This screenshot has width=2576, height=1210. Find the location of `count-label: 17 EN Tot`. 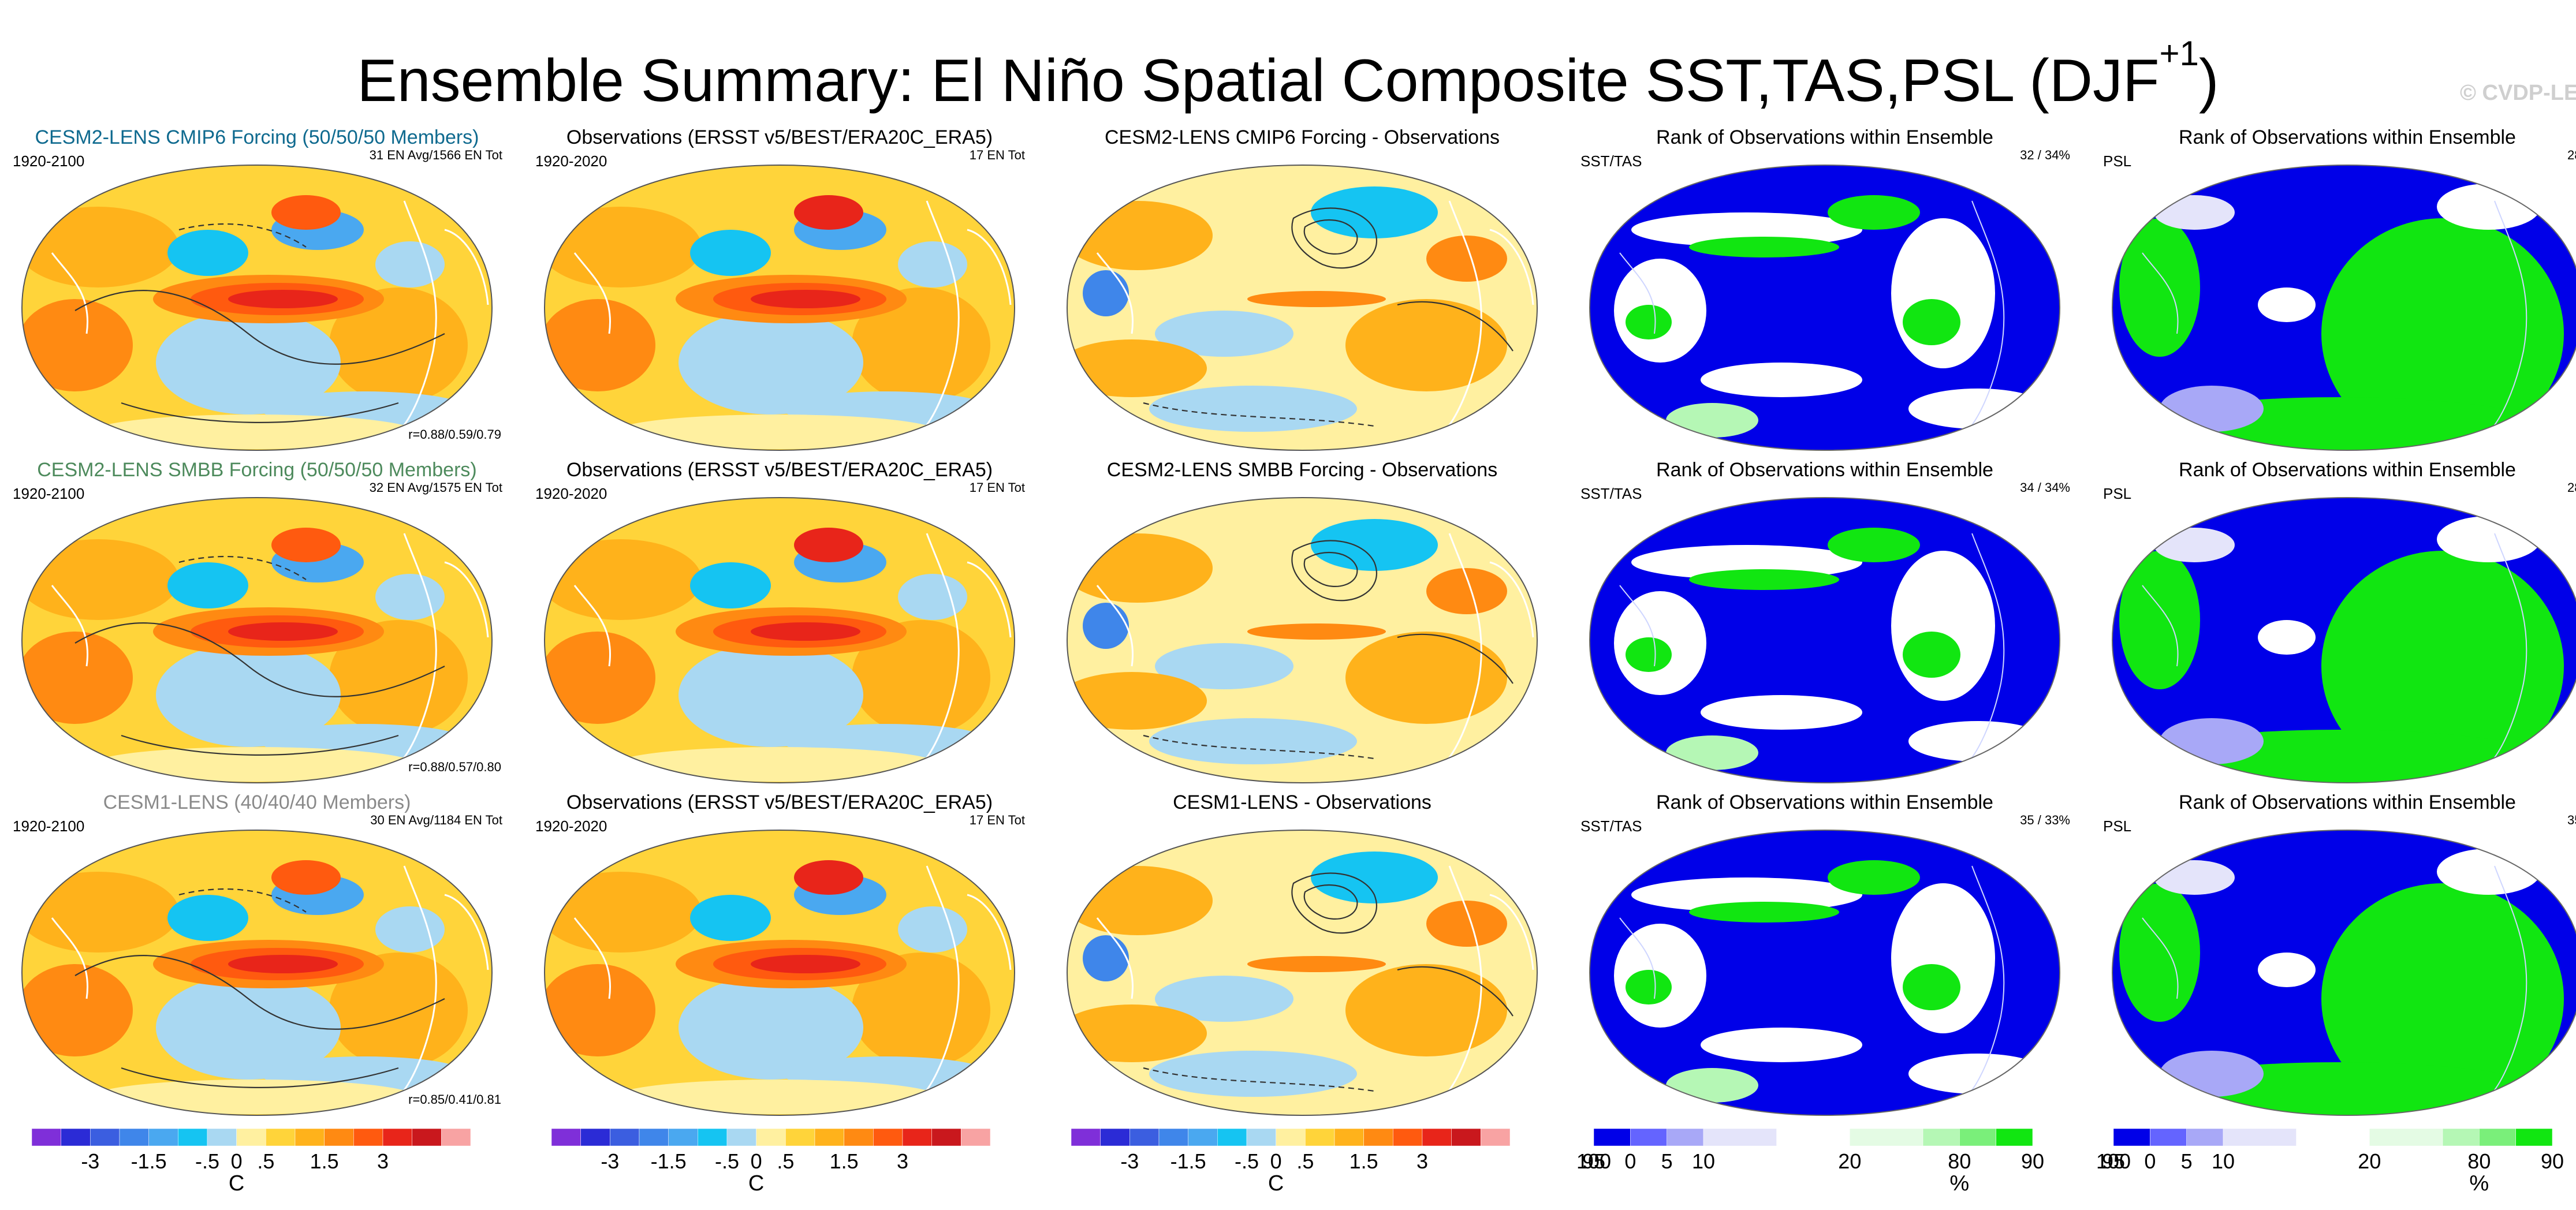

count-label: 17 EN Tot is located at coordinates (997, 820).